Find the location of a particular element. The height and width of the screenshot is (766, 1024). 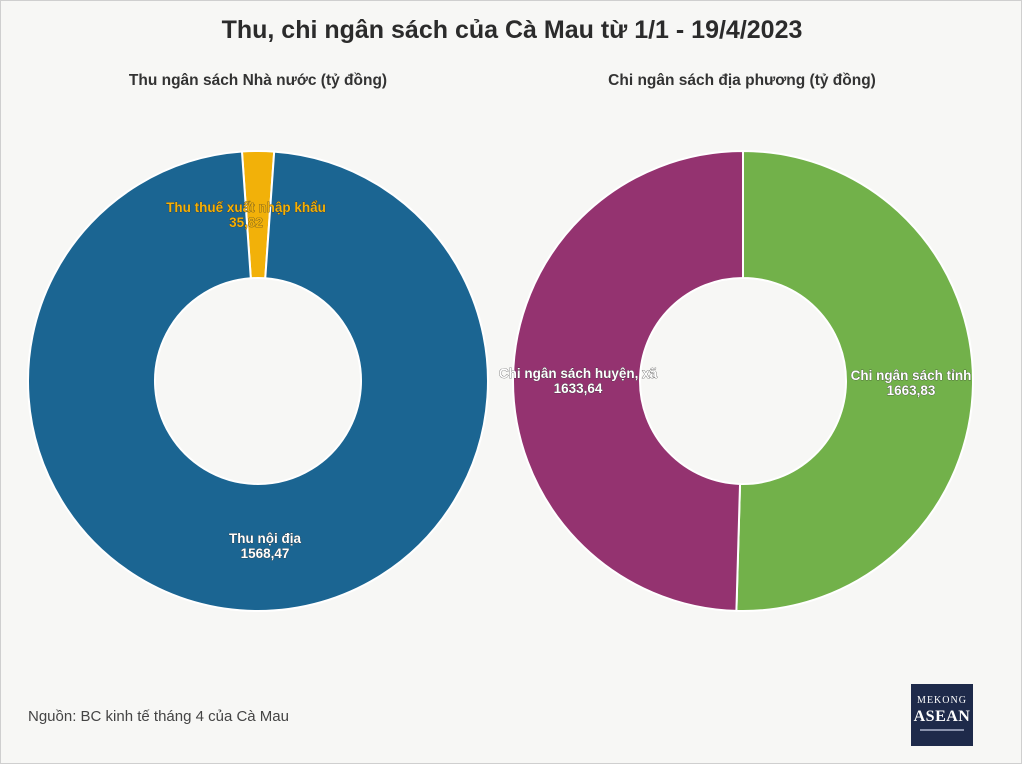

slice-value-label: 1663,83 is located at coordinates (911, 390).